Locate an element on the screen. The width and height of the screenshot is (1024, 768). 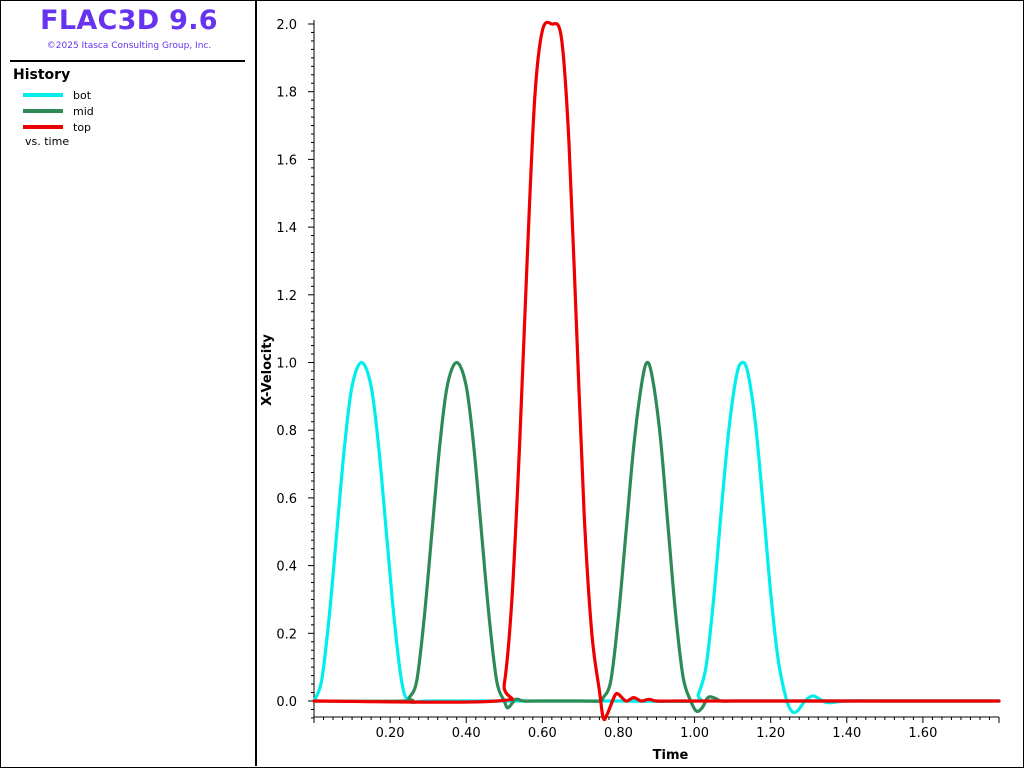
x-tick-label: 1.00 is located at coordinates (694, 733).